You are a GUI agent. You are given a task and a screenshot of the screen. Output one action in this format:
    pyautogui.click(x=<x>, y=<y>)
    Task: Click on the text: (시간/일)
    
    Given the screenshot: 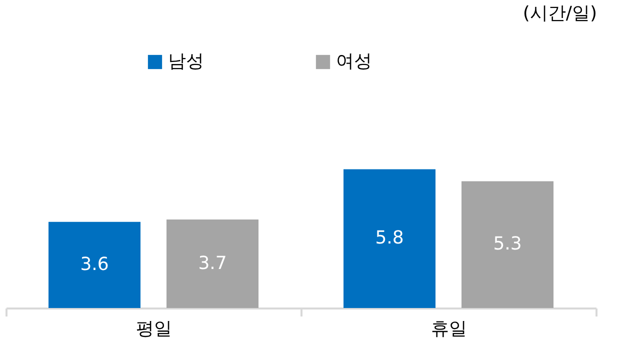 What is the action you would take?
    pyautogui.click(x=559, y=13)
    